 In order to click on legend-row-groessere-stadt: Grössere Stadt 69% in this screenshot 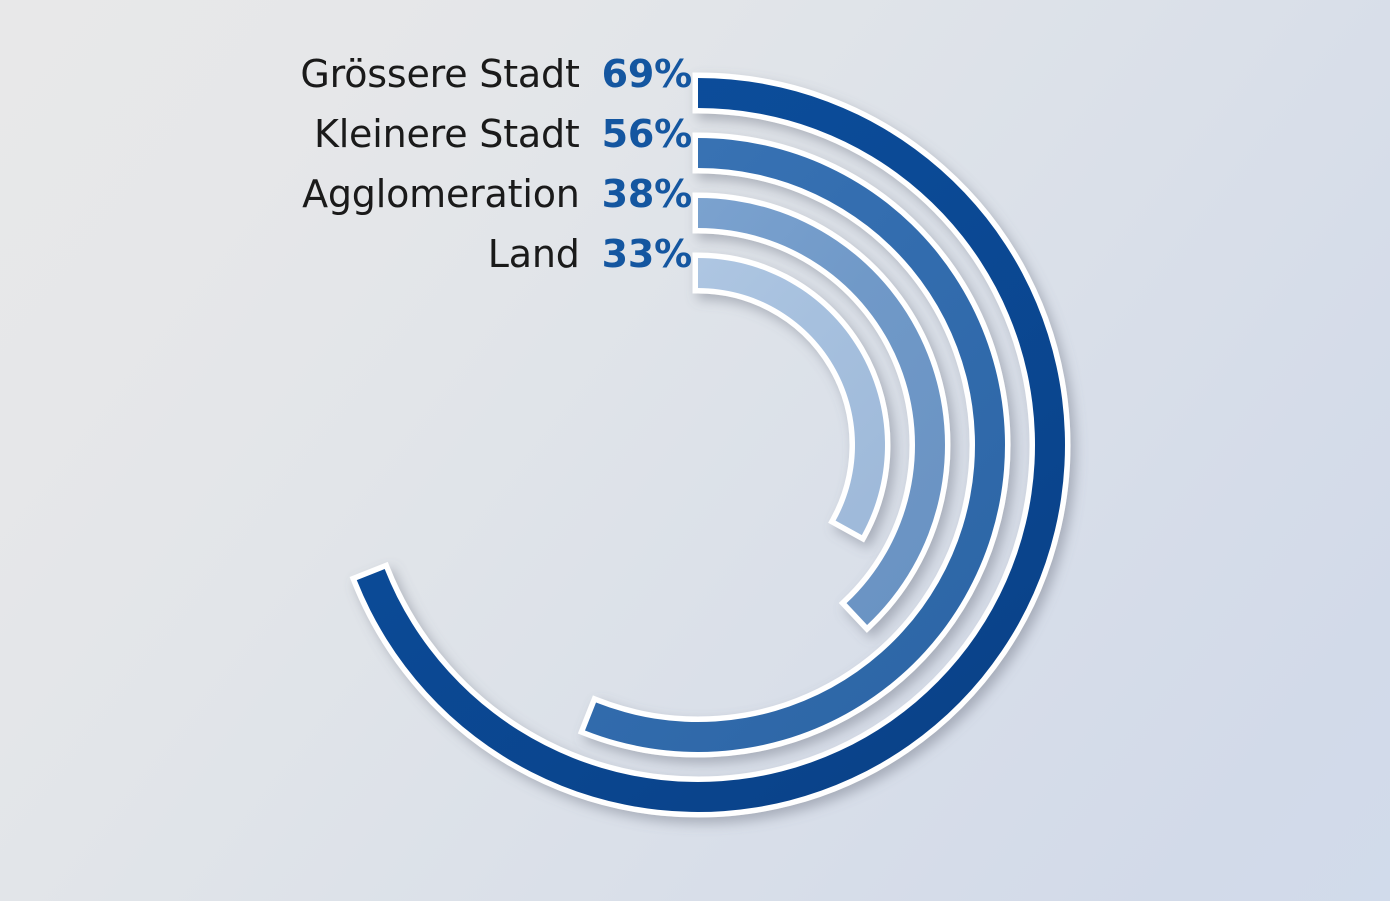, I will do `click(496, 74)`.